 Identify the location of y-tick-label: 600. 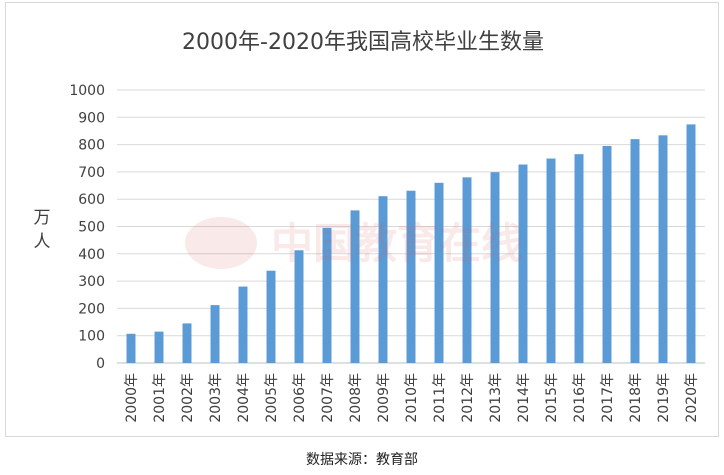
(91, 200).